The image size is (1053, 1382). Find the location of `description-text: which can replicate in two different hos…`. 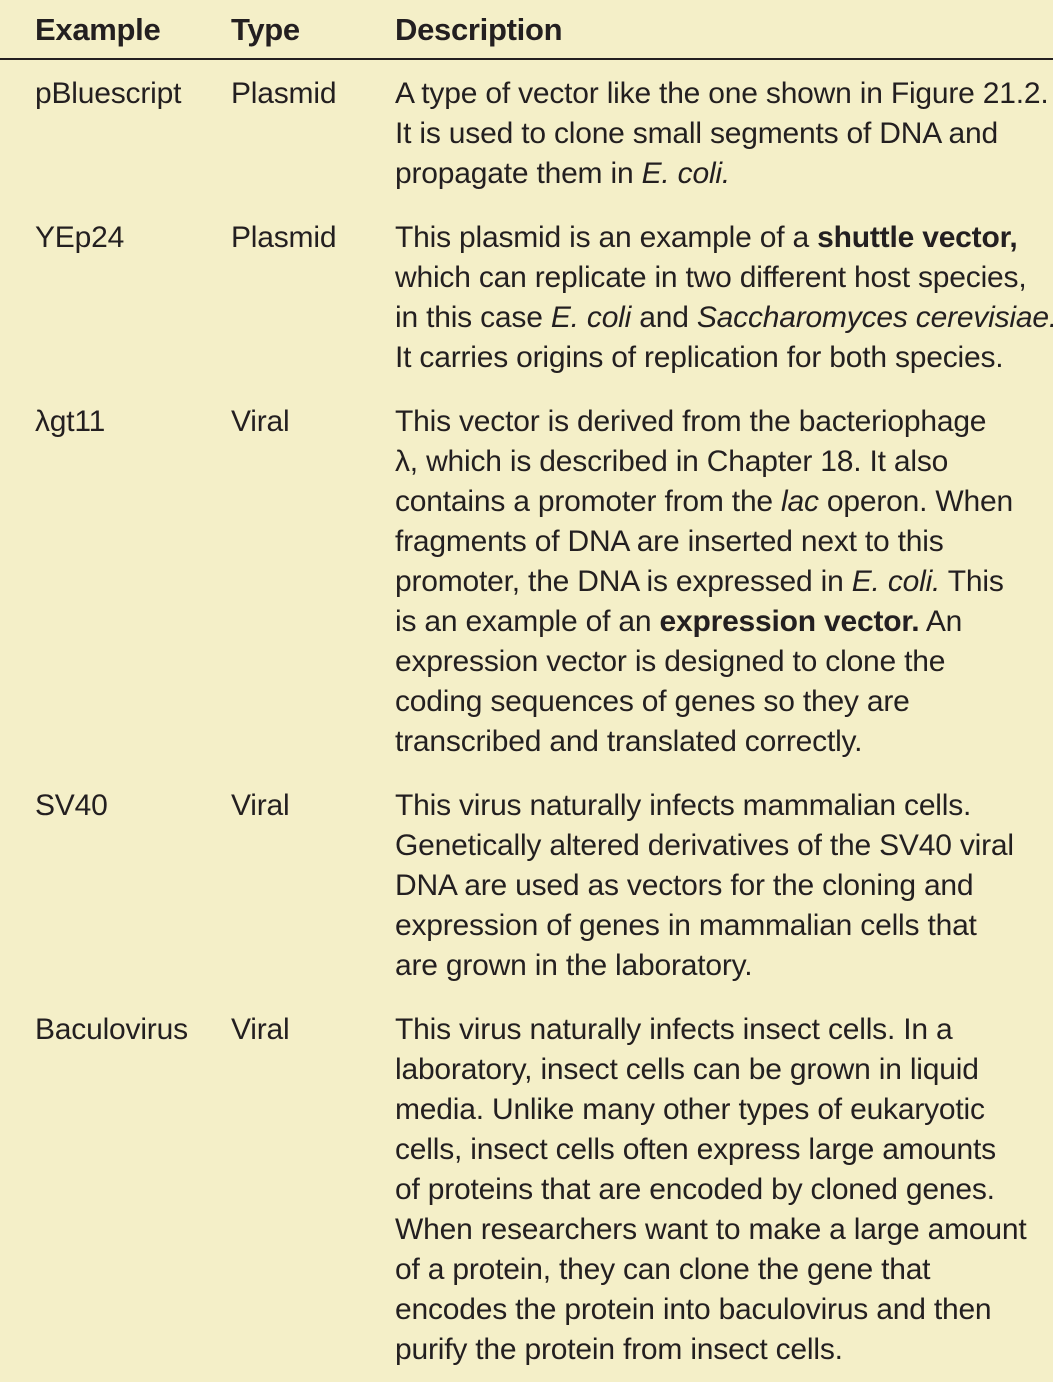

description-text: which can replicate in two different hos… is located at coordinates (711, 277).